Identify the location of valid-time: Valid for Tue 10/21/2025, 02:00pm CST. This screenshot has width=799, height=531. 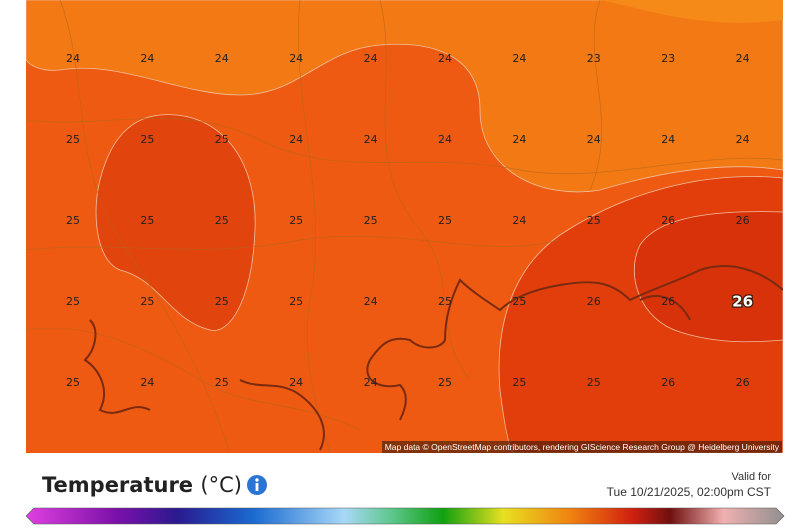
(689, 485).